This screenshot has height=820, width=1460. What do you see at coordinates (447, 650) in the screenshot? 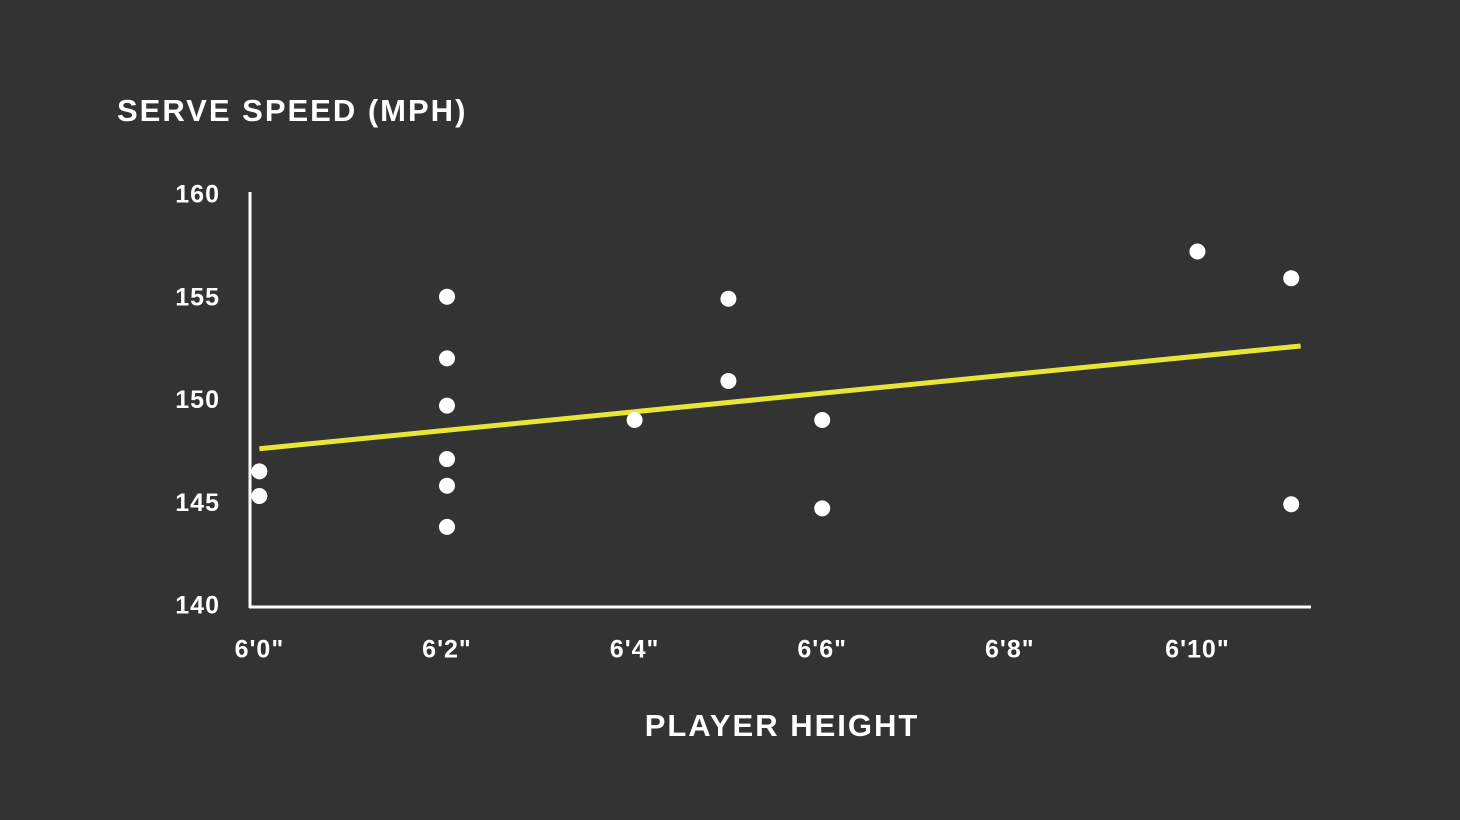
I see `x-tick-label: 6'2"` at bounding box center [447, 650].